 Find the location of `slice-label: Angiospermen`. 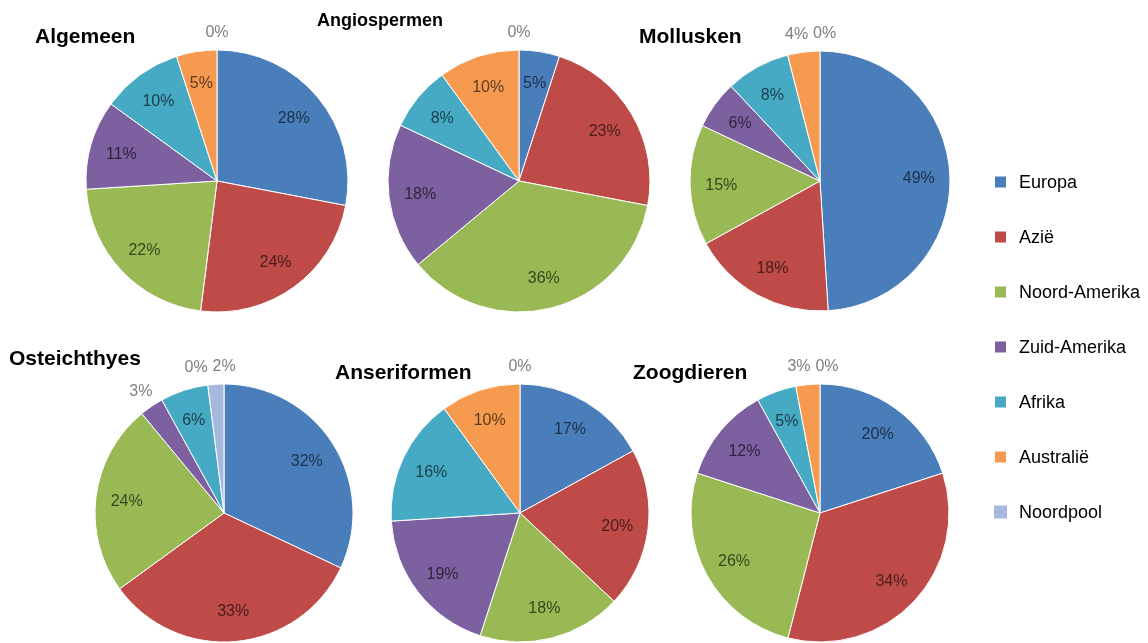

slice-label: Angiospermen is located at coordinates (380, 19).